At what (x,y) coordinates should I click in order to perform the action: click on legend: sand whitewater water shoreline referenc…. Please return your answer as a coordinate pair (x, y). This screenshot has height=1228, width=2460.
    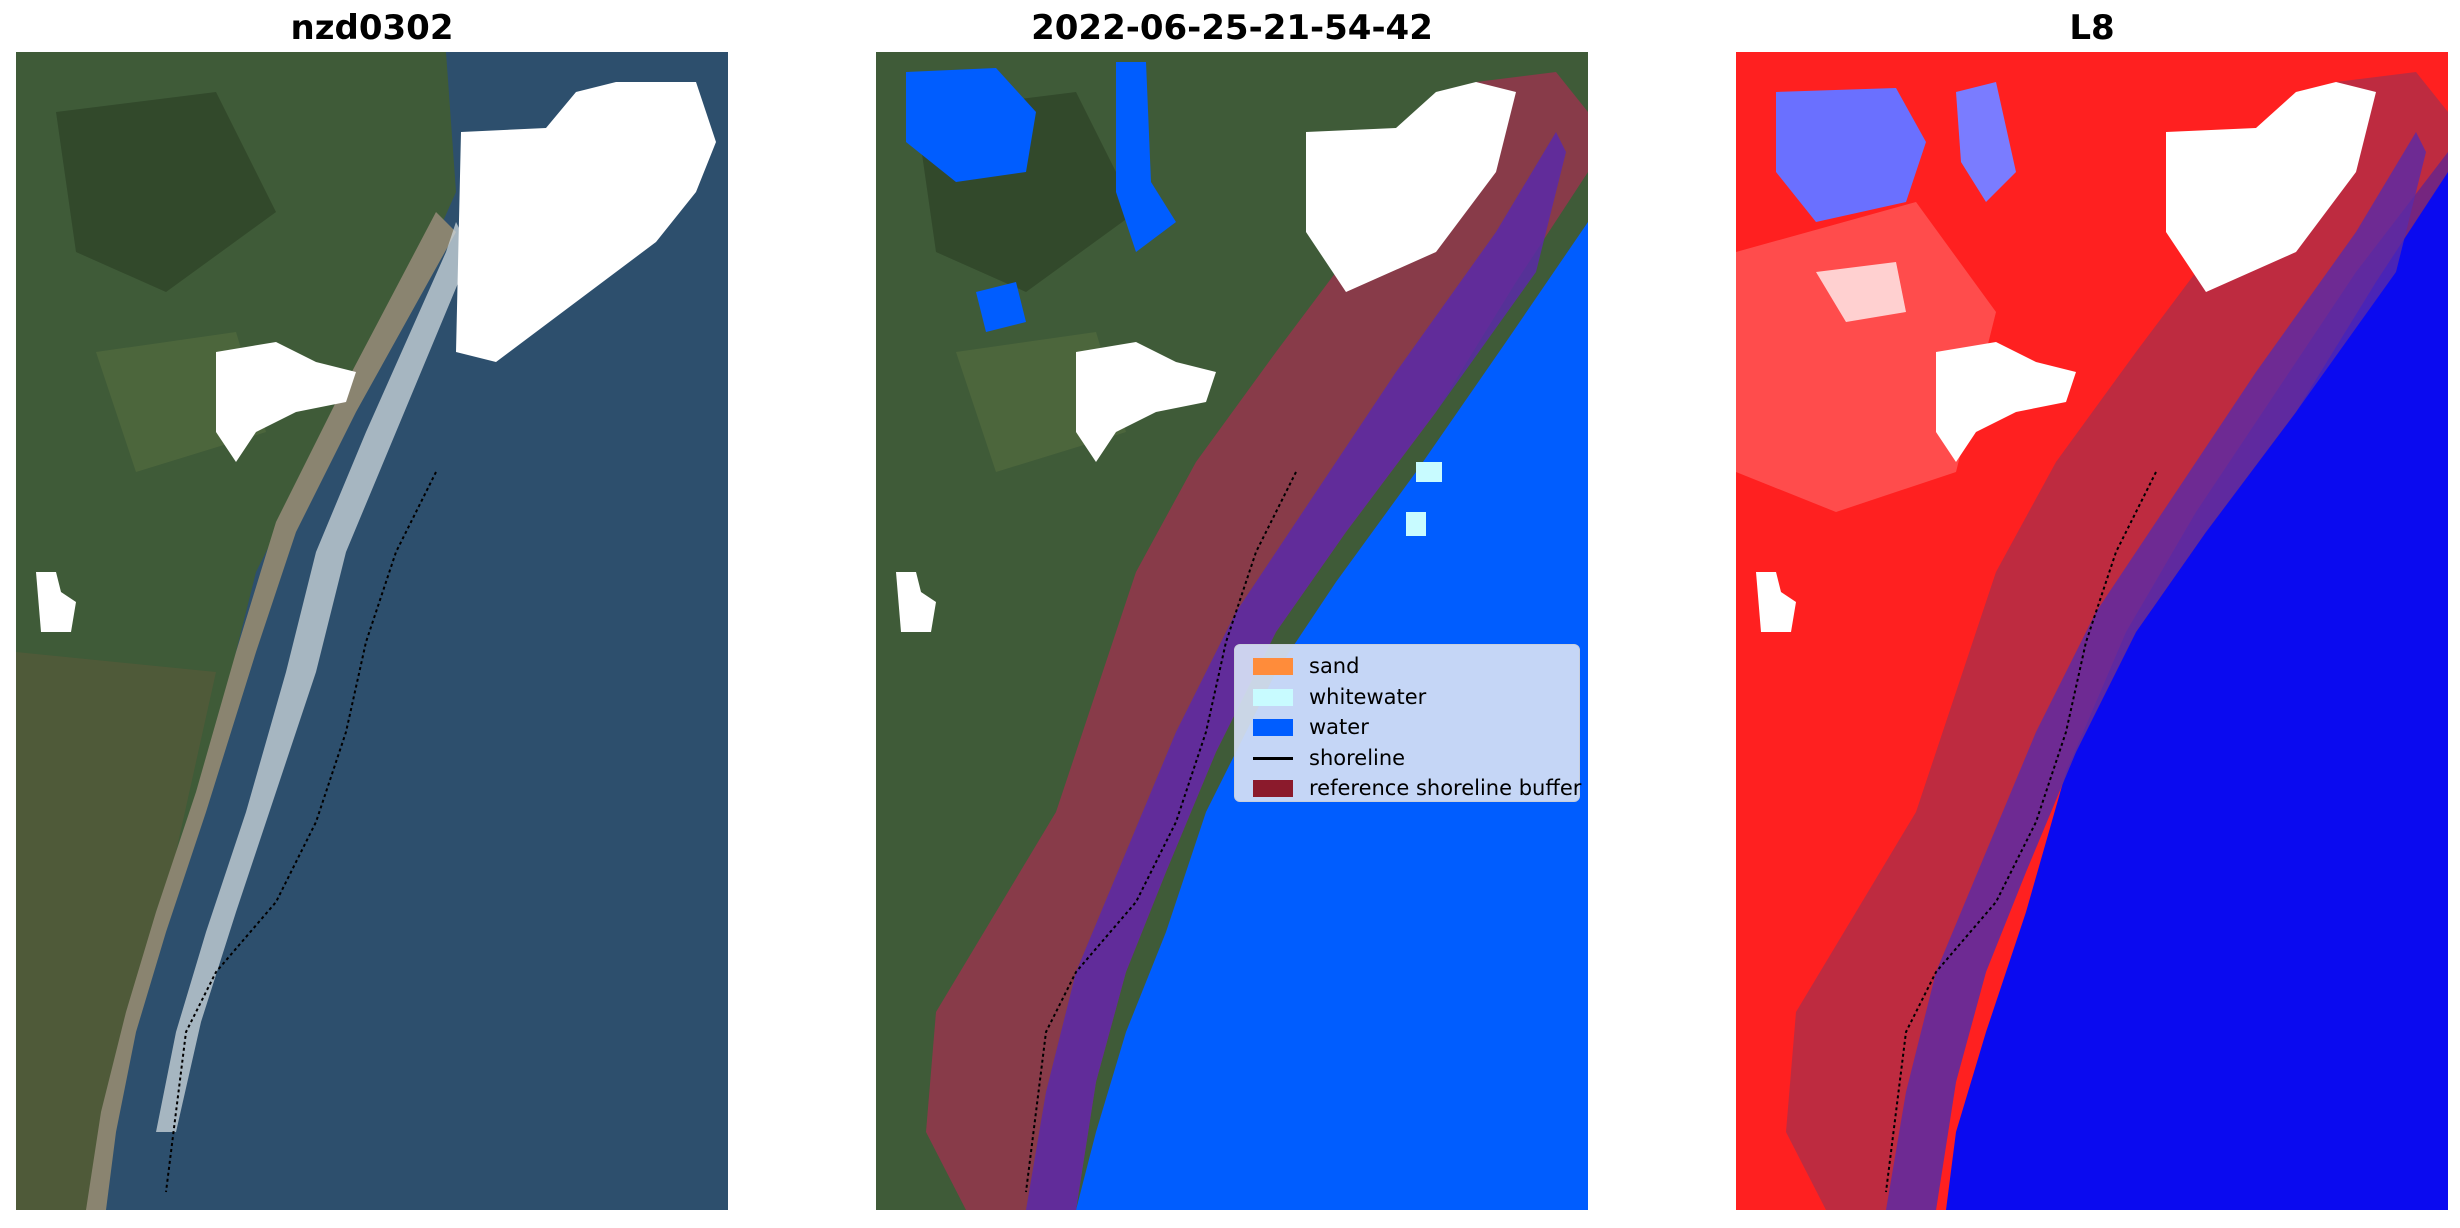
    Looking at the image, I should click on (1407, 724).